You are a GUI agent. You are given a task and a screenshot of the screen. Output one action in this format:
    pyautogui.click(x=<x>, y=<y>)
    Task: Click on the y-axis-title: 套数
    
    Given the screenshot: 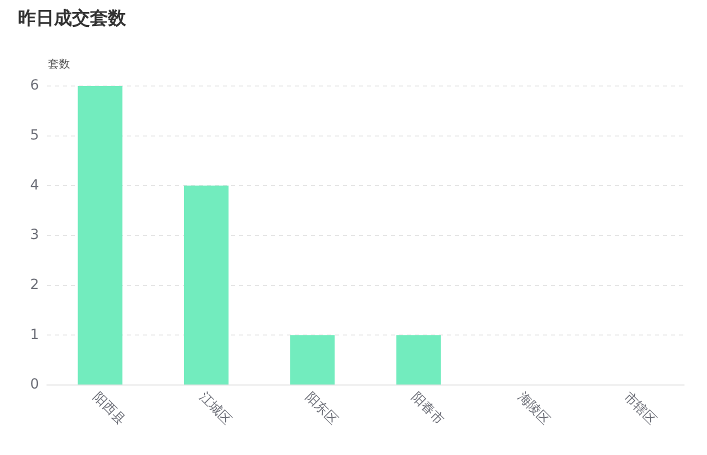 What is the action you would take?
    pyautogui.click(x=59, y=63)
    